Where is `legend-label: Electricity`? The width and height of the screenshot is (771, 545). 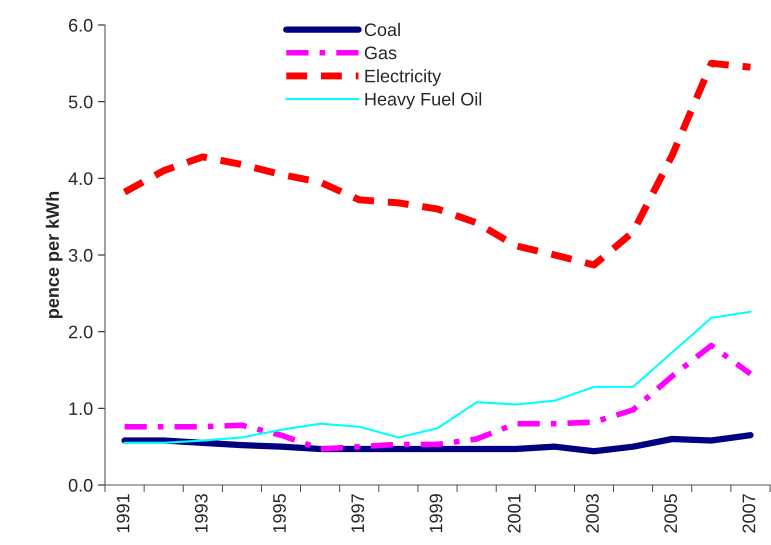 legend-label: Electricity is located at coordinates (403, 77).